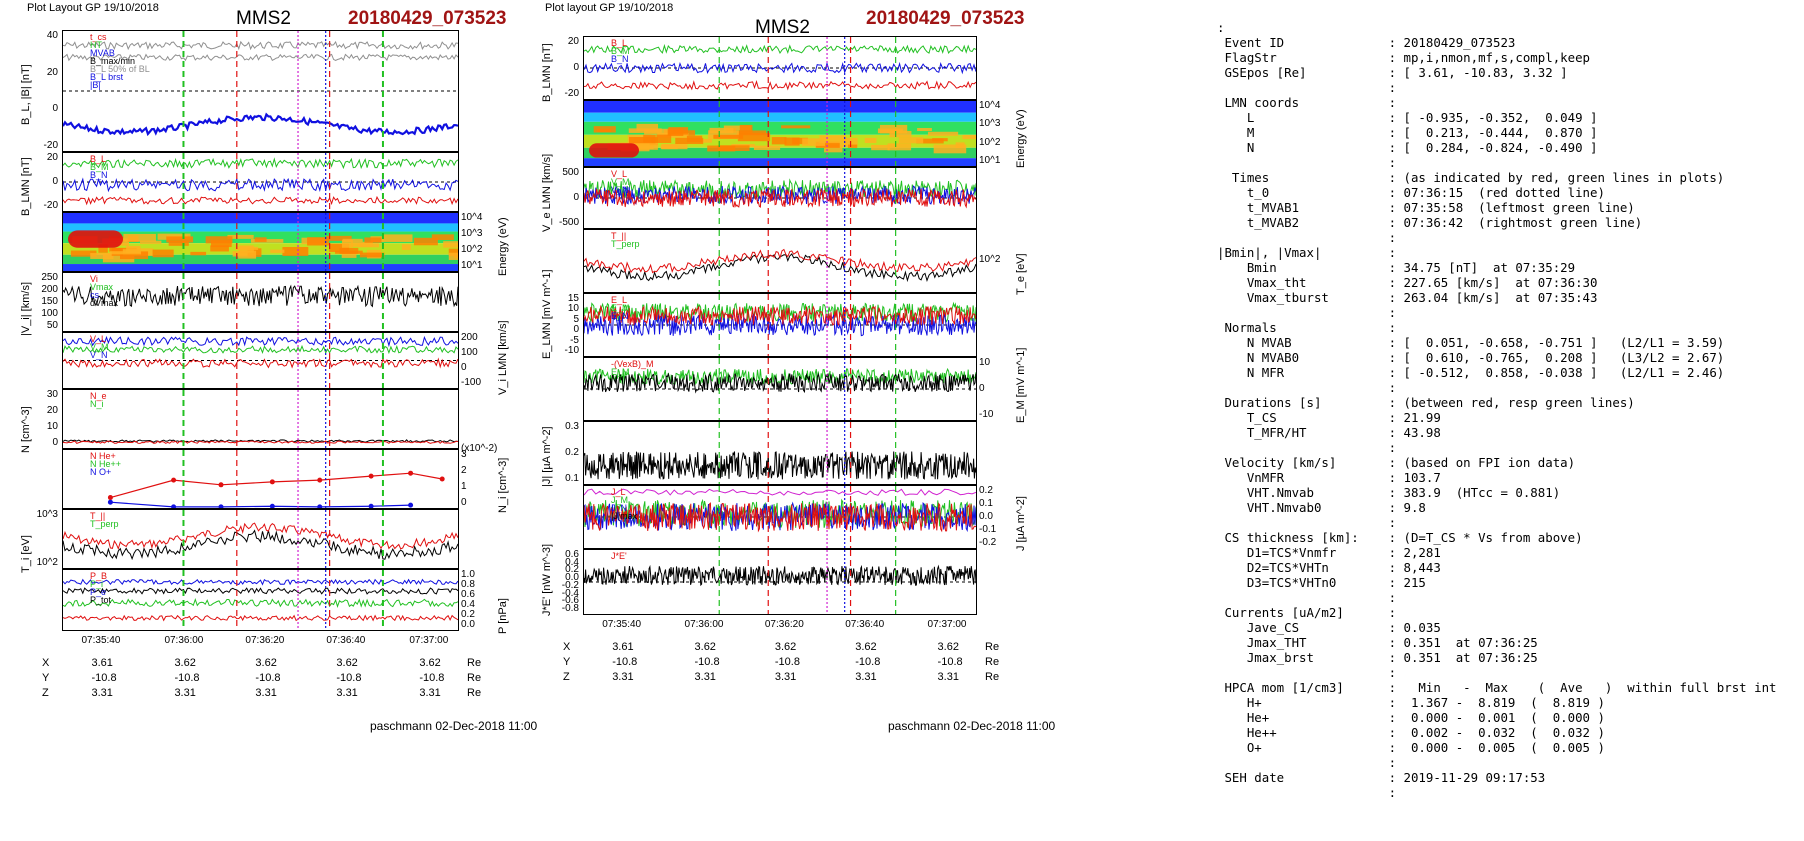 This screenshot has width=1804, height=841. What do you see at coordinates (573, 41) in the screenshot?
I see `right-panel-0-tick: 20` at bounding box center [573, 41].